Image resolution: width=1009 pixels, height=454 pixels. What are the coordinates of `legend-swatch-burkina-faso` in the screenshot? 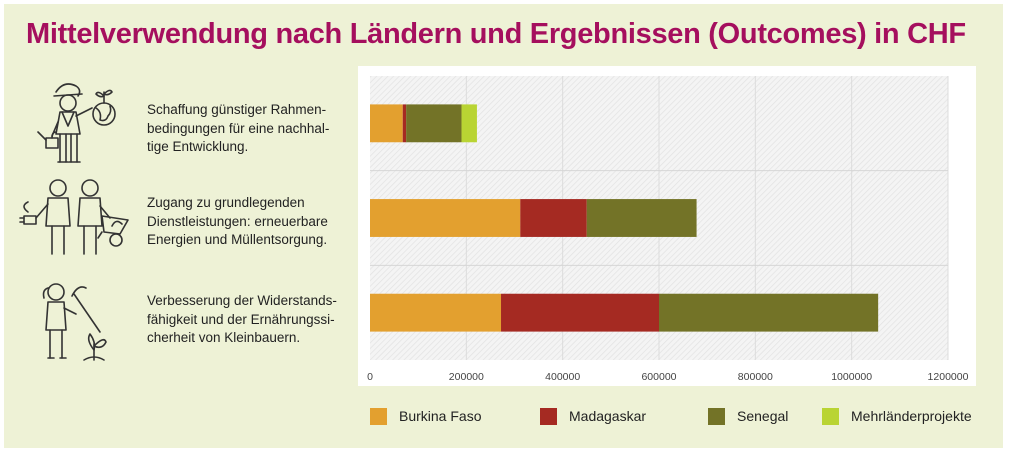 It's located at (378, 416).